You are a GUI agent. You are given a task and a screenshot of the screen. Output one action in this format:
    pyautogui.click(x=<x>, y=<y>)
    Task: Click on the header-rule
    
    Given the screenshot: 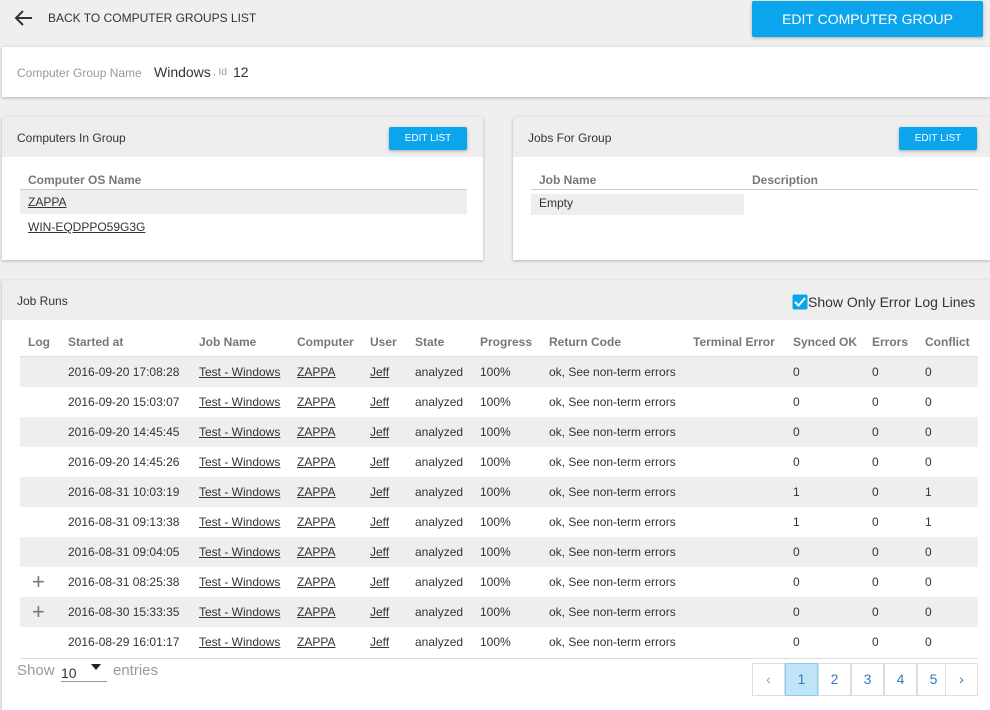 What is the action you would take?
    pyautogui.click(x=499, y=356)
    